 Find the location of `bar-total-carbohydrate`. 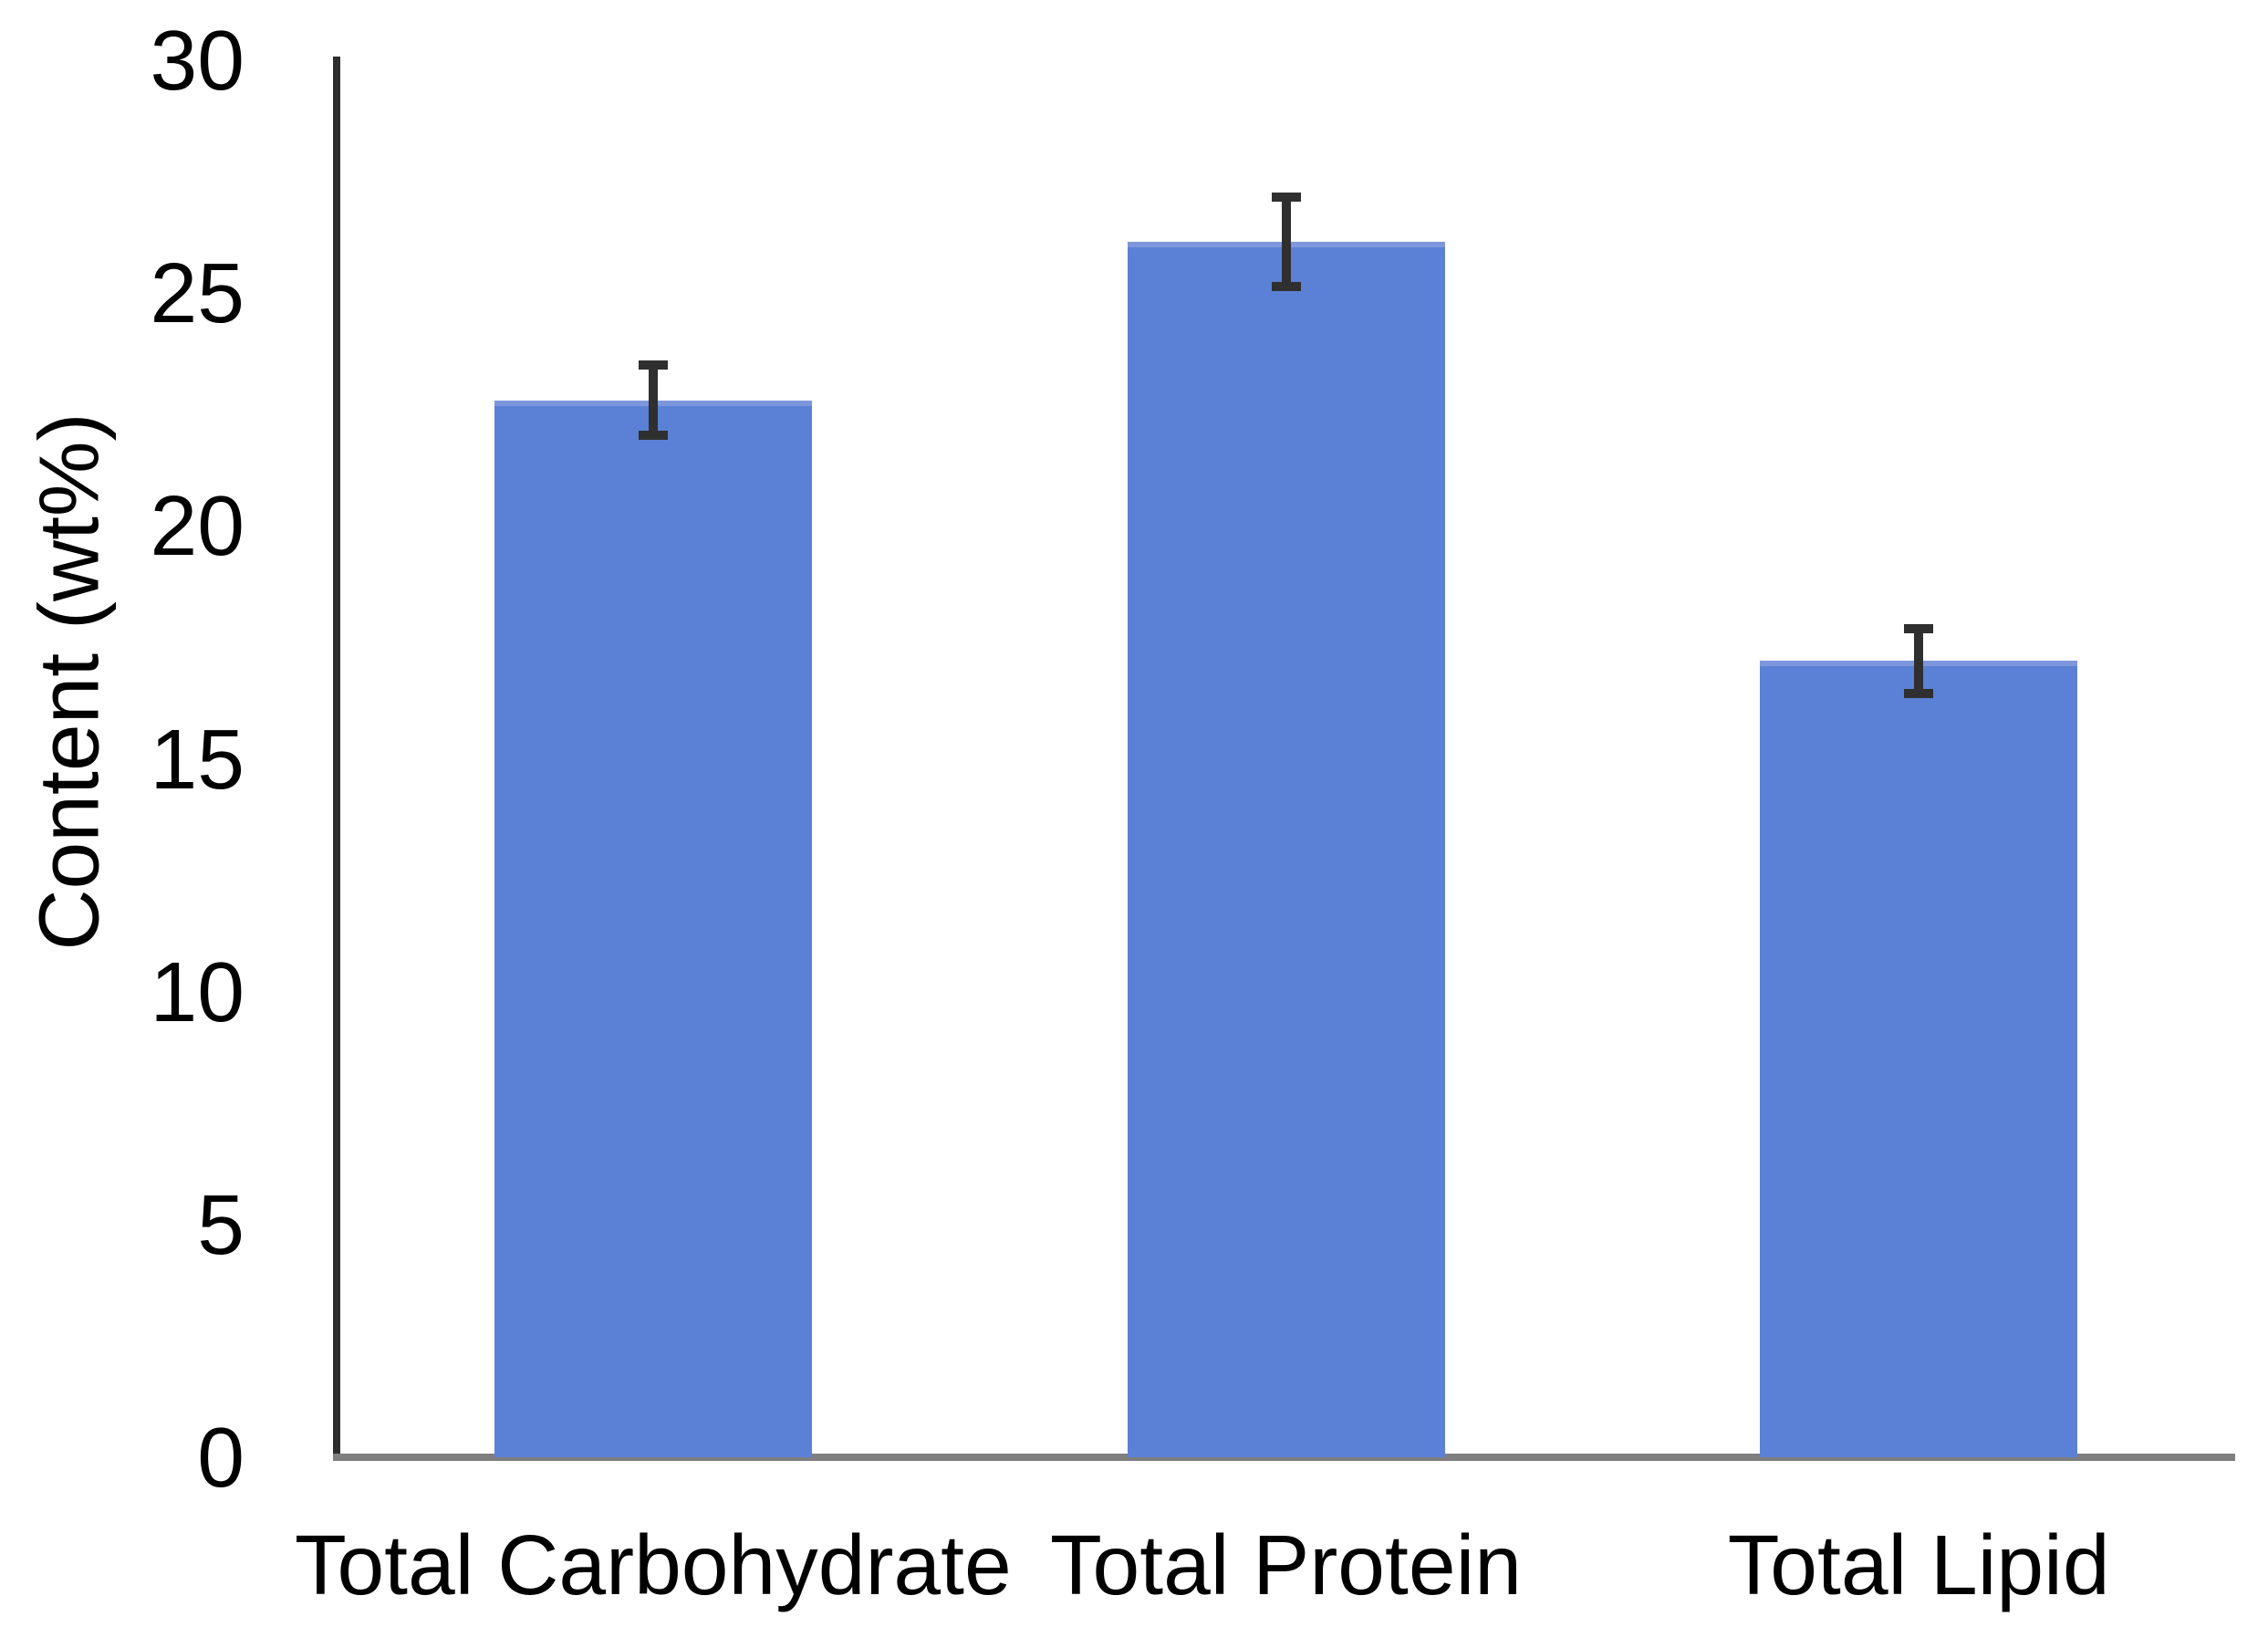

bar-total-carbohydrate is located at coordinates (653, 928).